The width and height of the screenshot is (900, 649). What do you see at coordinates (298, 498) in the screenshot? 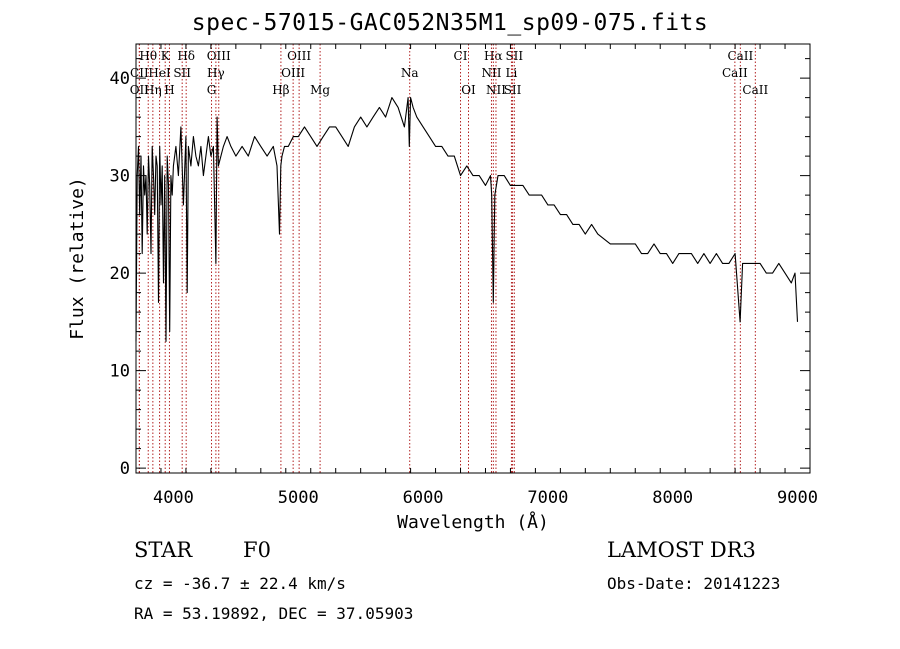
I see `x-tick-label: 5000` at bounding box center [298, 498].